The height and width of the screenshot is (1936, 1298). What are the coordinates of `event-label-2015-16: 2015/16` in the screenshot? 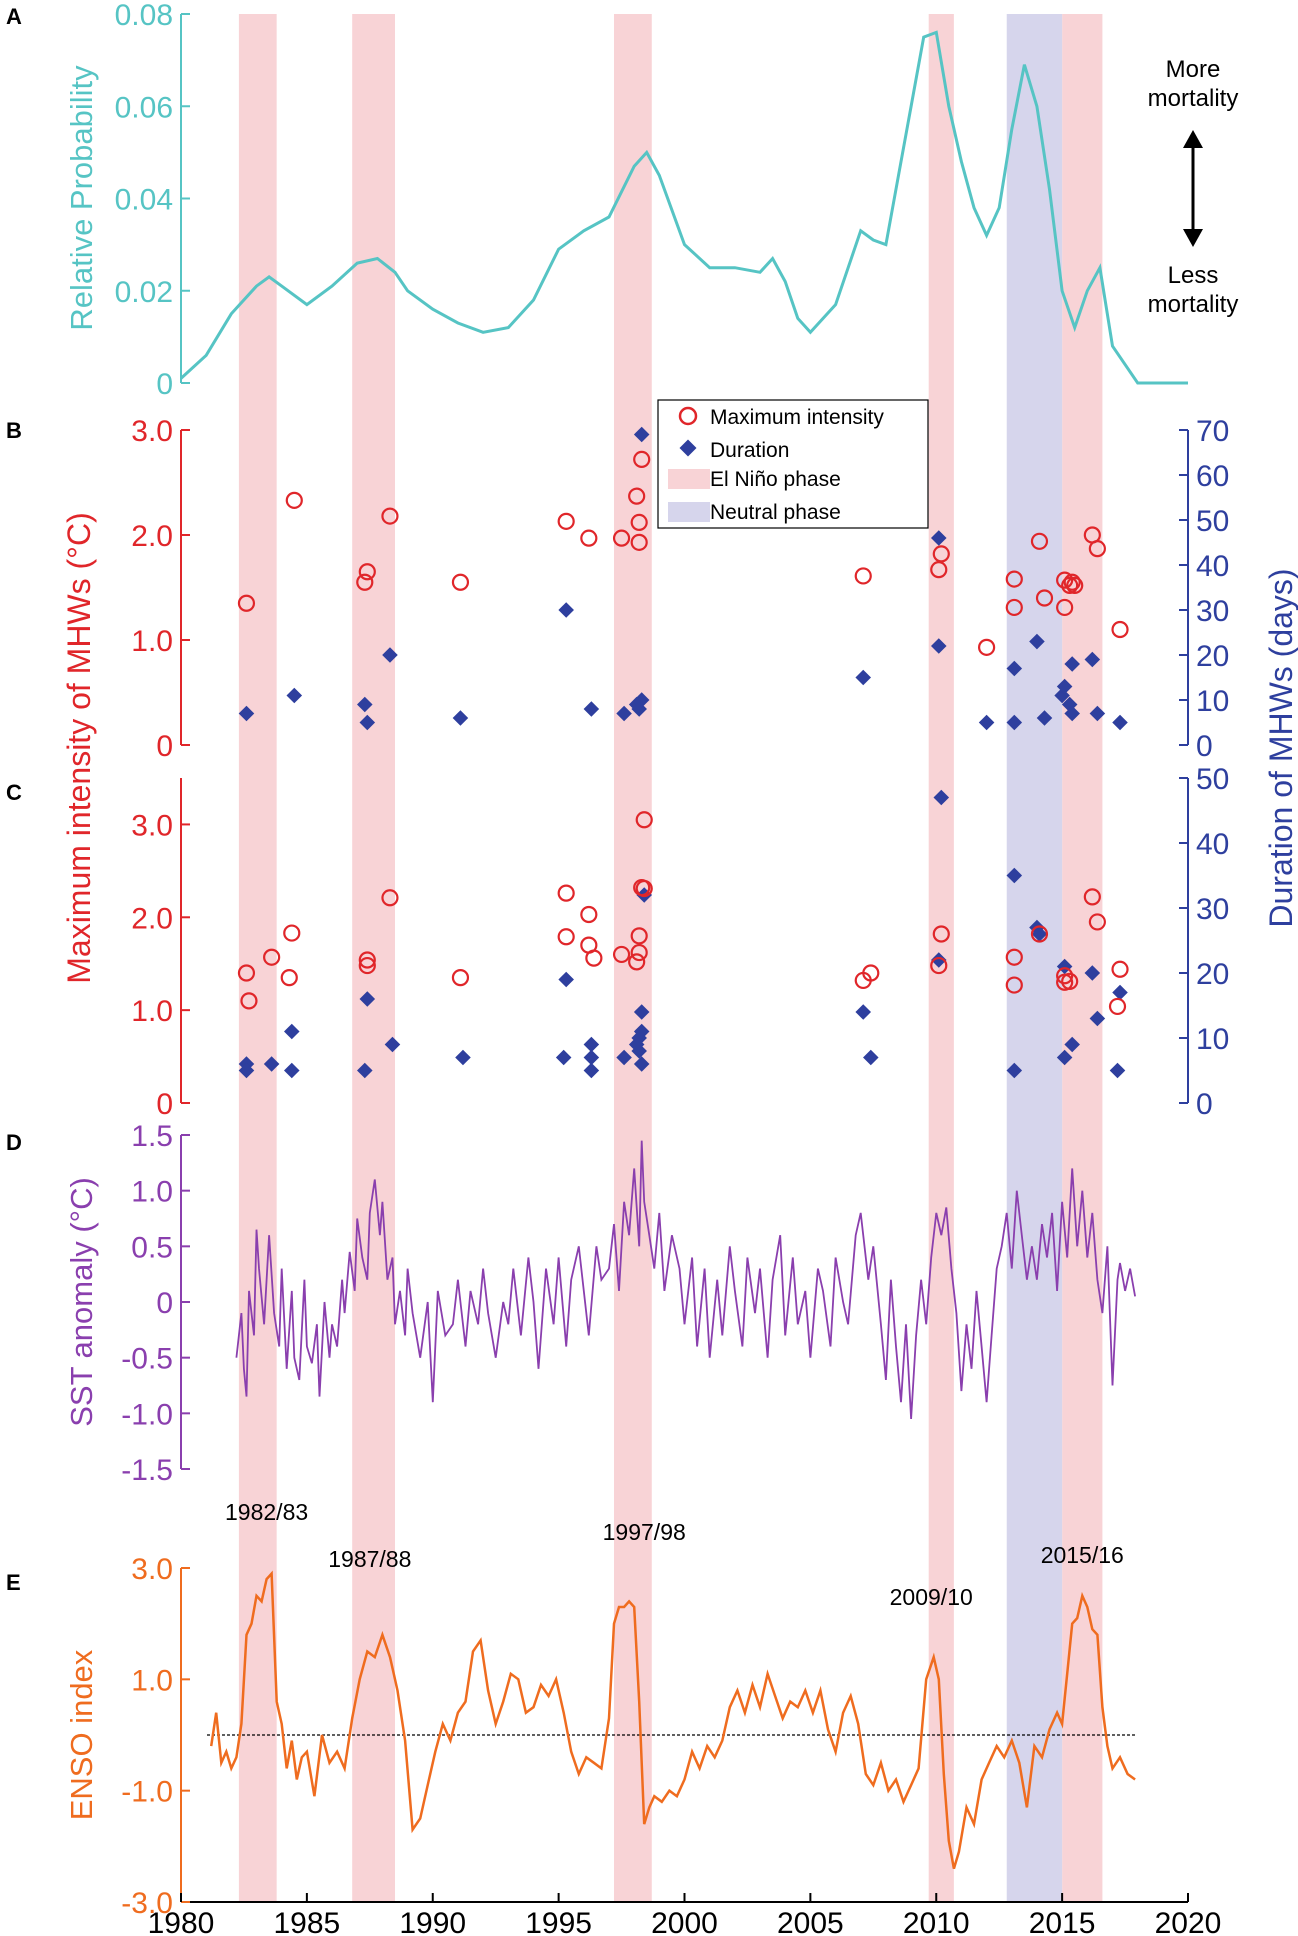 It's located at (1082, 1555).